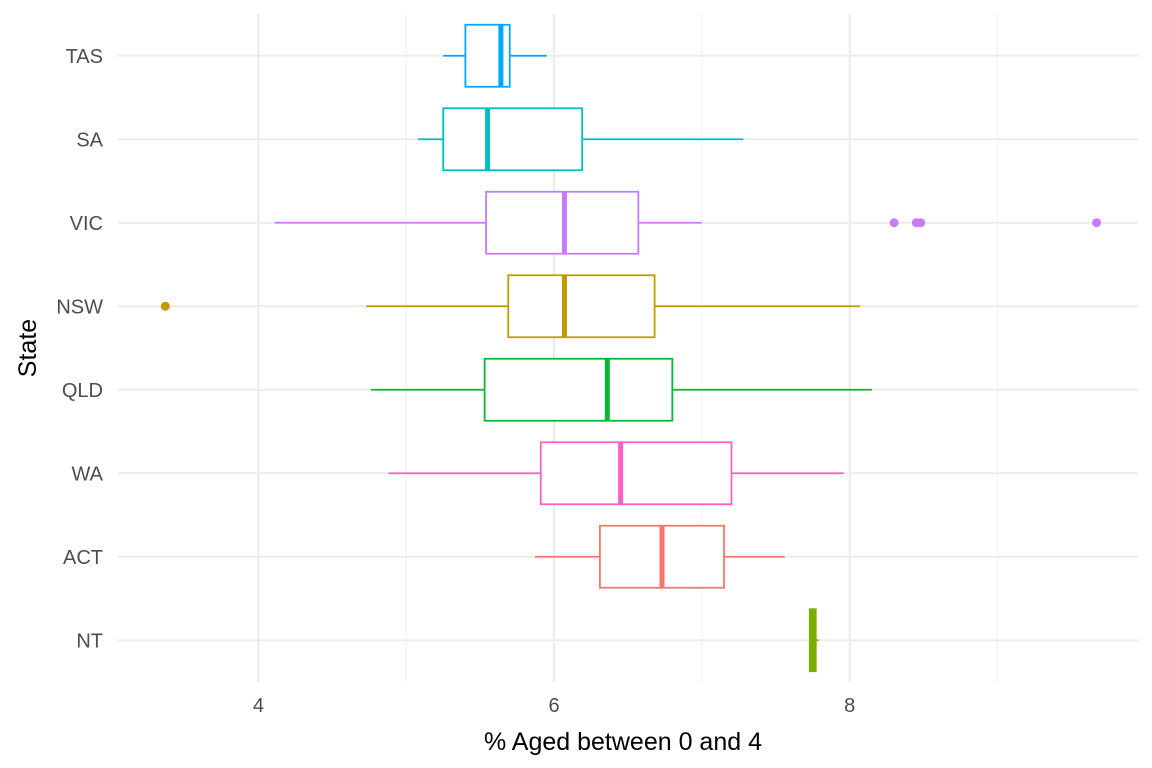  I want to click on box-tas, so click(495, 55).